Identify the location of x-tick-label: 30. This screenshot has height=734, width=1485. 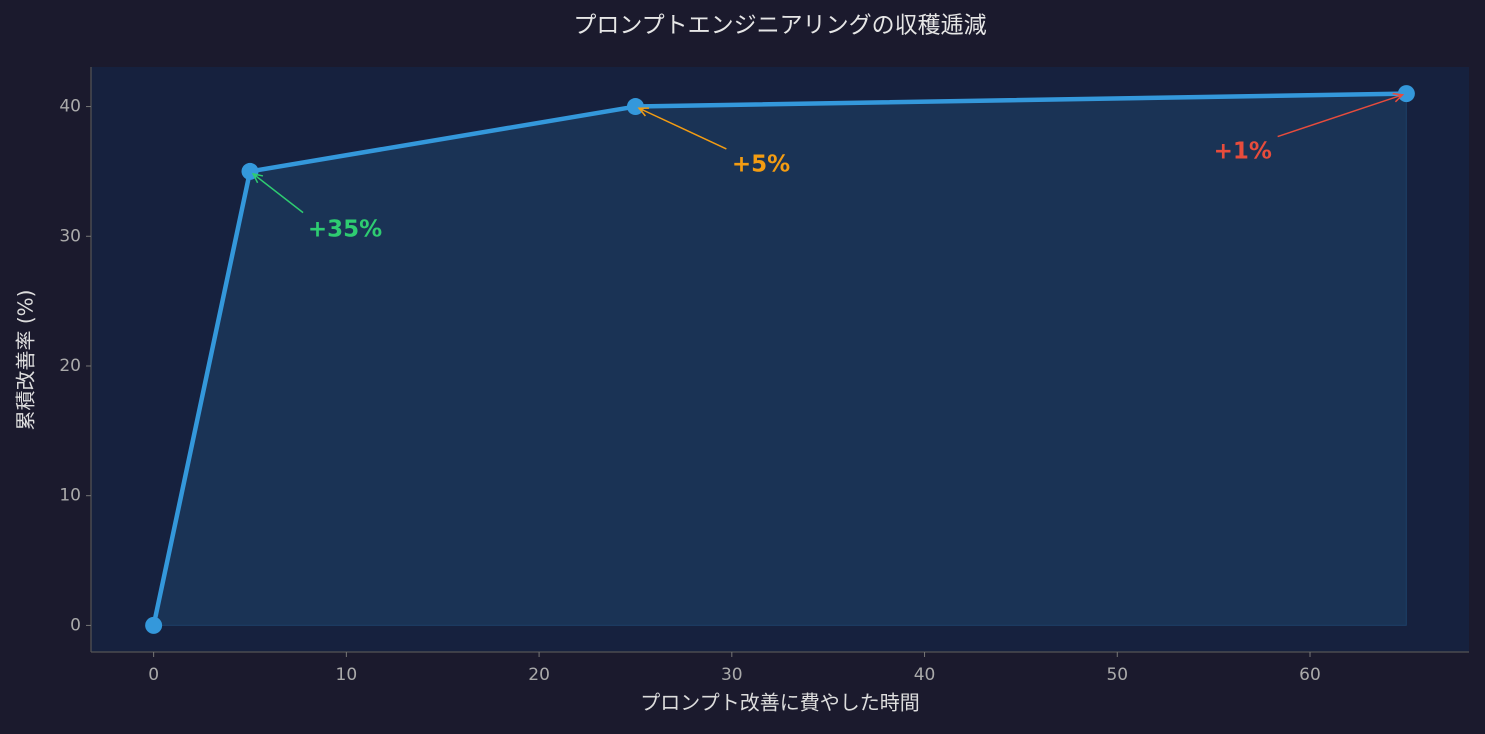
(732, 675).